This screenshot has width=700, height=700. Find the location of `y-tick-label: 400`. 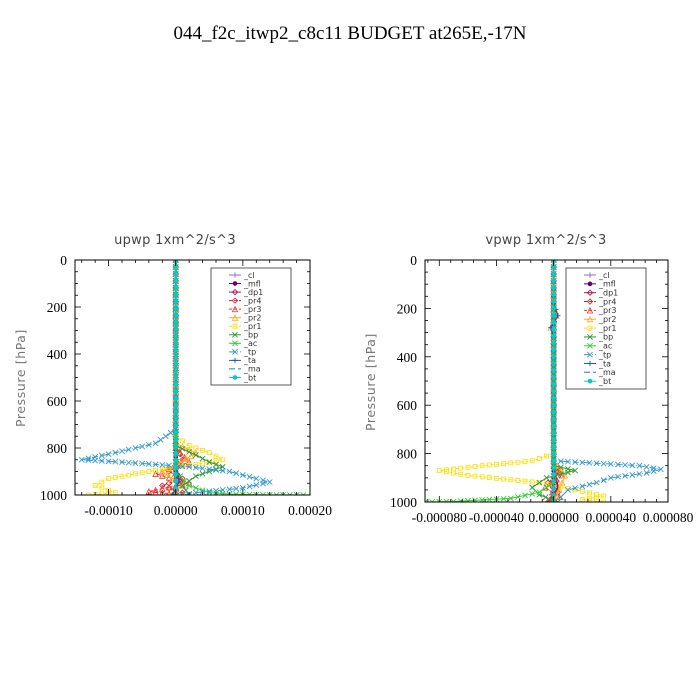

y-tick-label: 400 is located at coordinates (57, 354).